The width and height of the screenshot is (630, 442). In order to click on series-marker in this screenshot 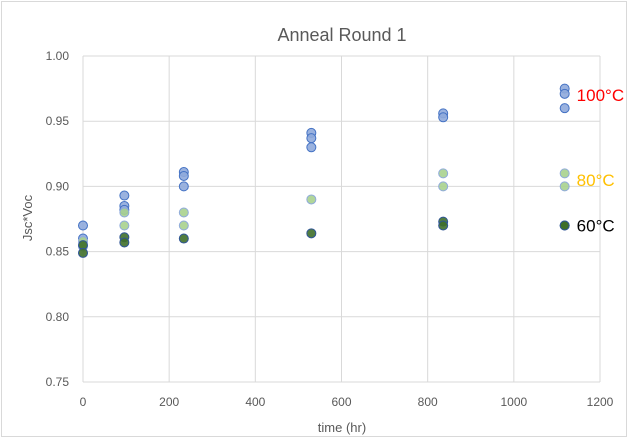, I will do `click(564, 225)`.